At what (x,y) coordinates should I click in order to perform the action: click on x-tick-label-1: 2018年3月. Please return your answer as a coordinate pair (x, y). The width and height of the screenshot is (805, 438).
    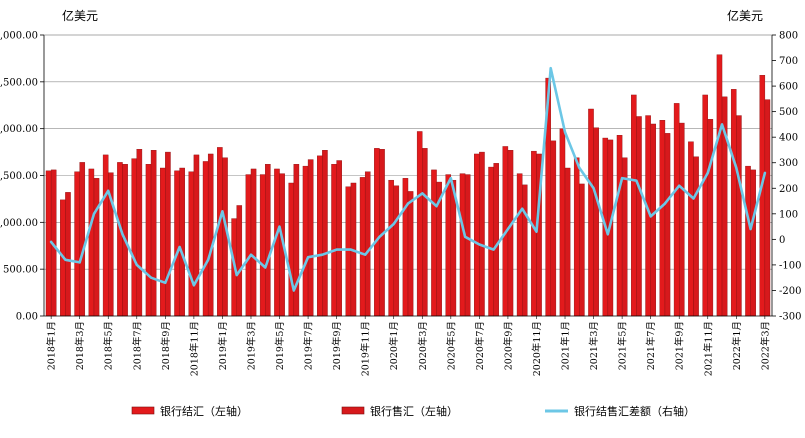
    Looking at the image, I should click on (80, 345).